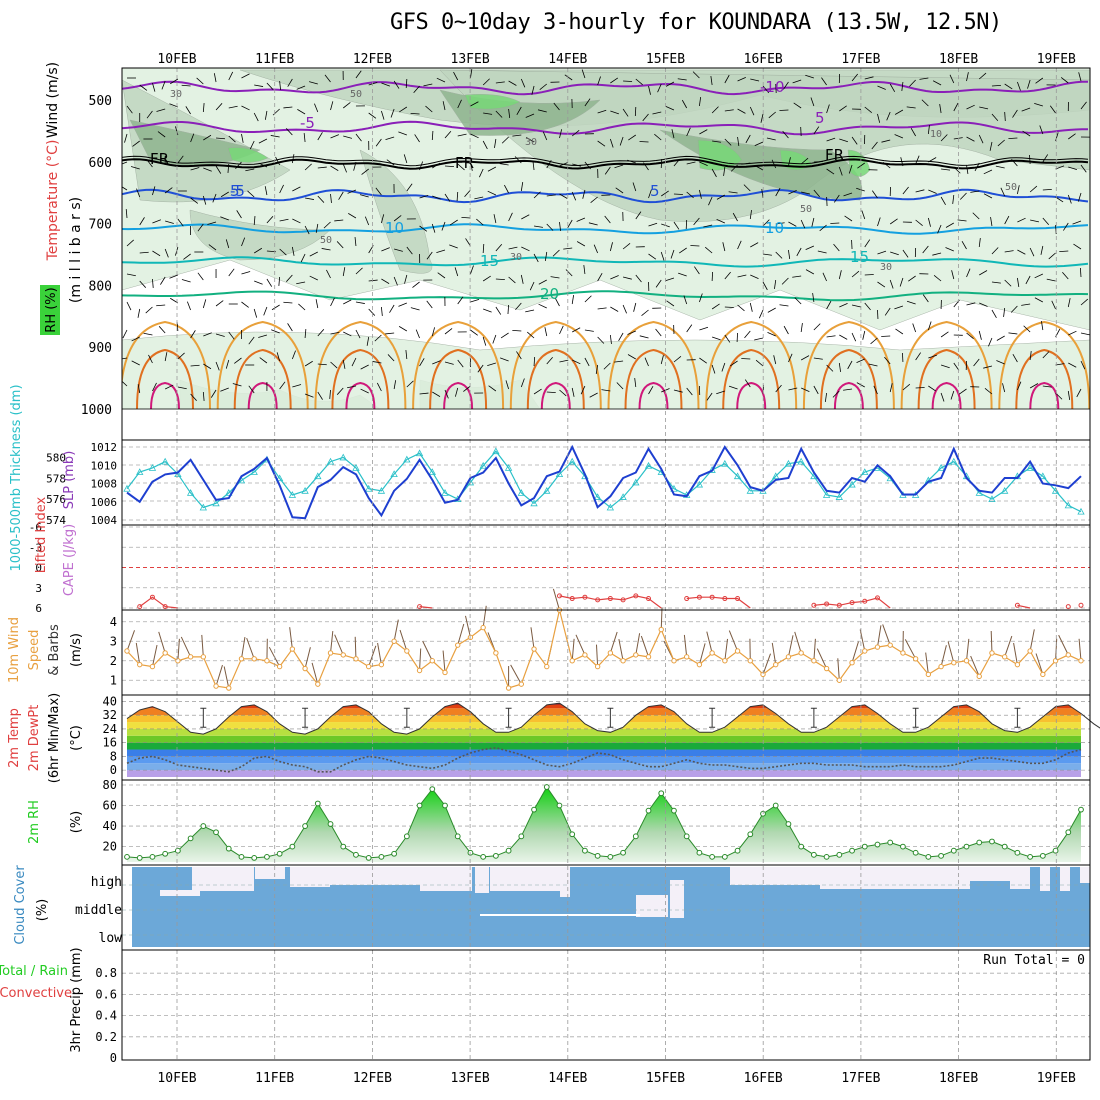  I want to click on rh-contour-label: 50, so click(356, 94).